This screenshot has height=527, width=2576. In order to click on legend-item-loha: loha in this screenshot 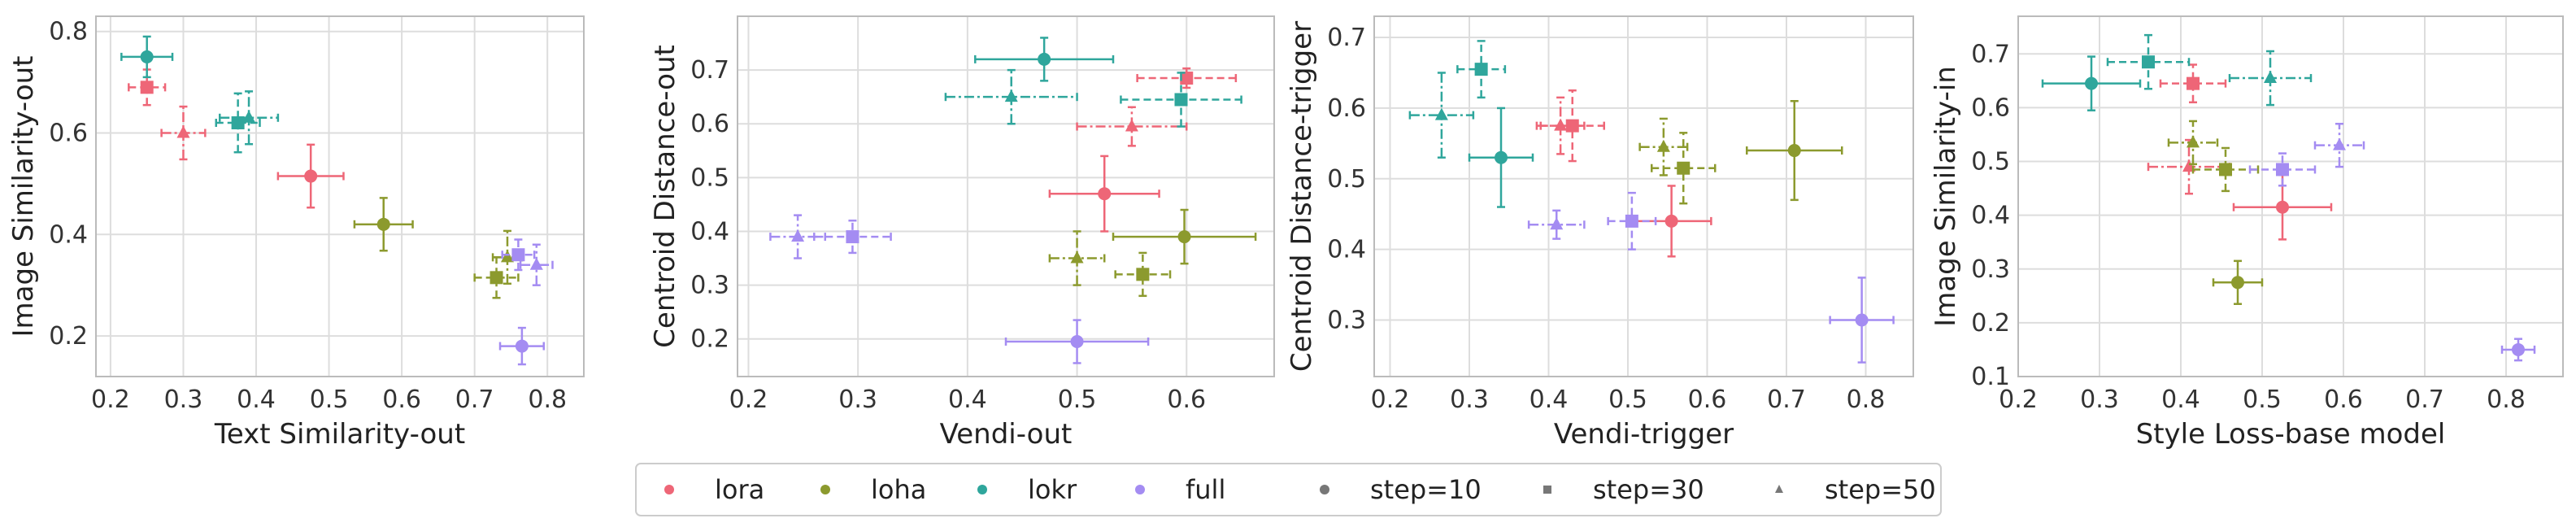, I will do `click(873, 489)`.